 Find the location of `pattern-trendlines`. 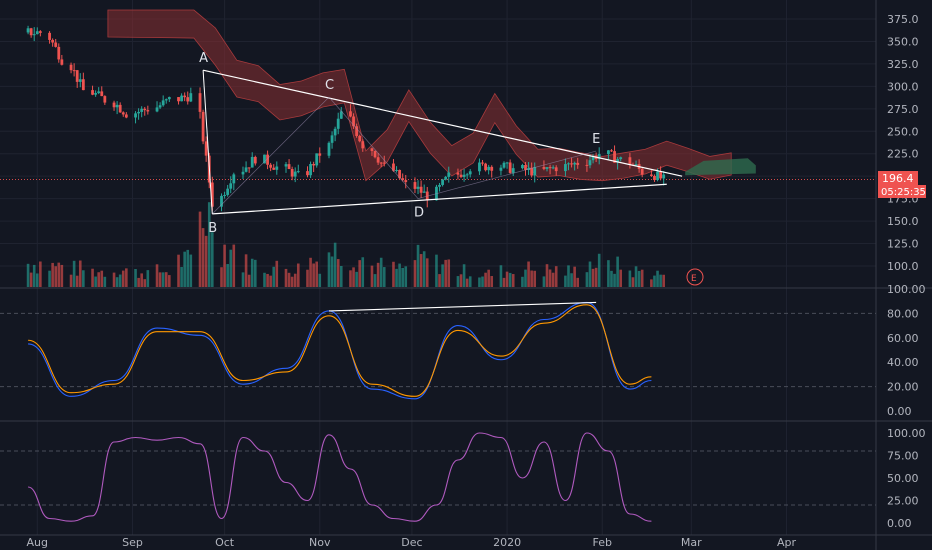

pattern-trendlines is located at coordinates (442, 142).